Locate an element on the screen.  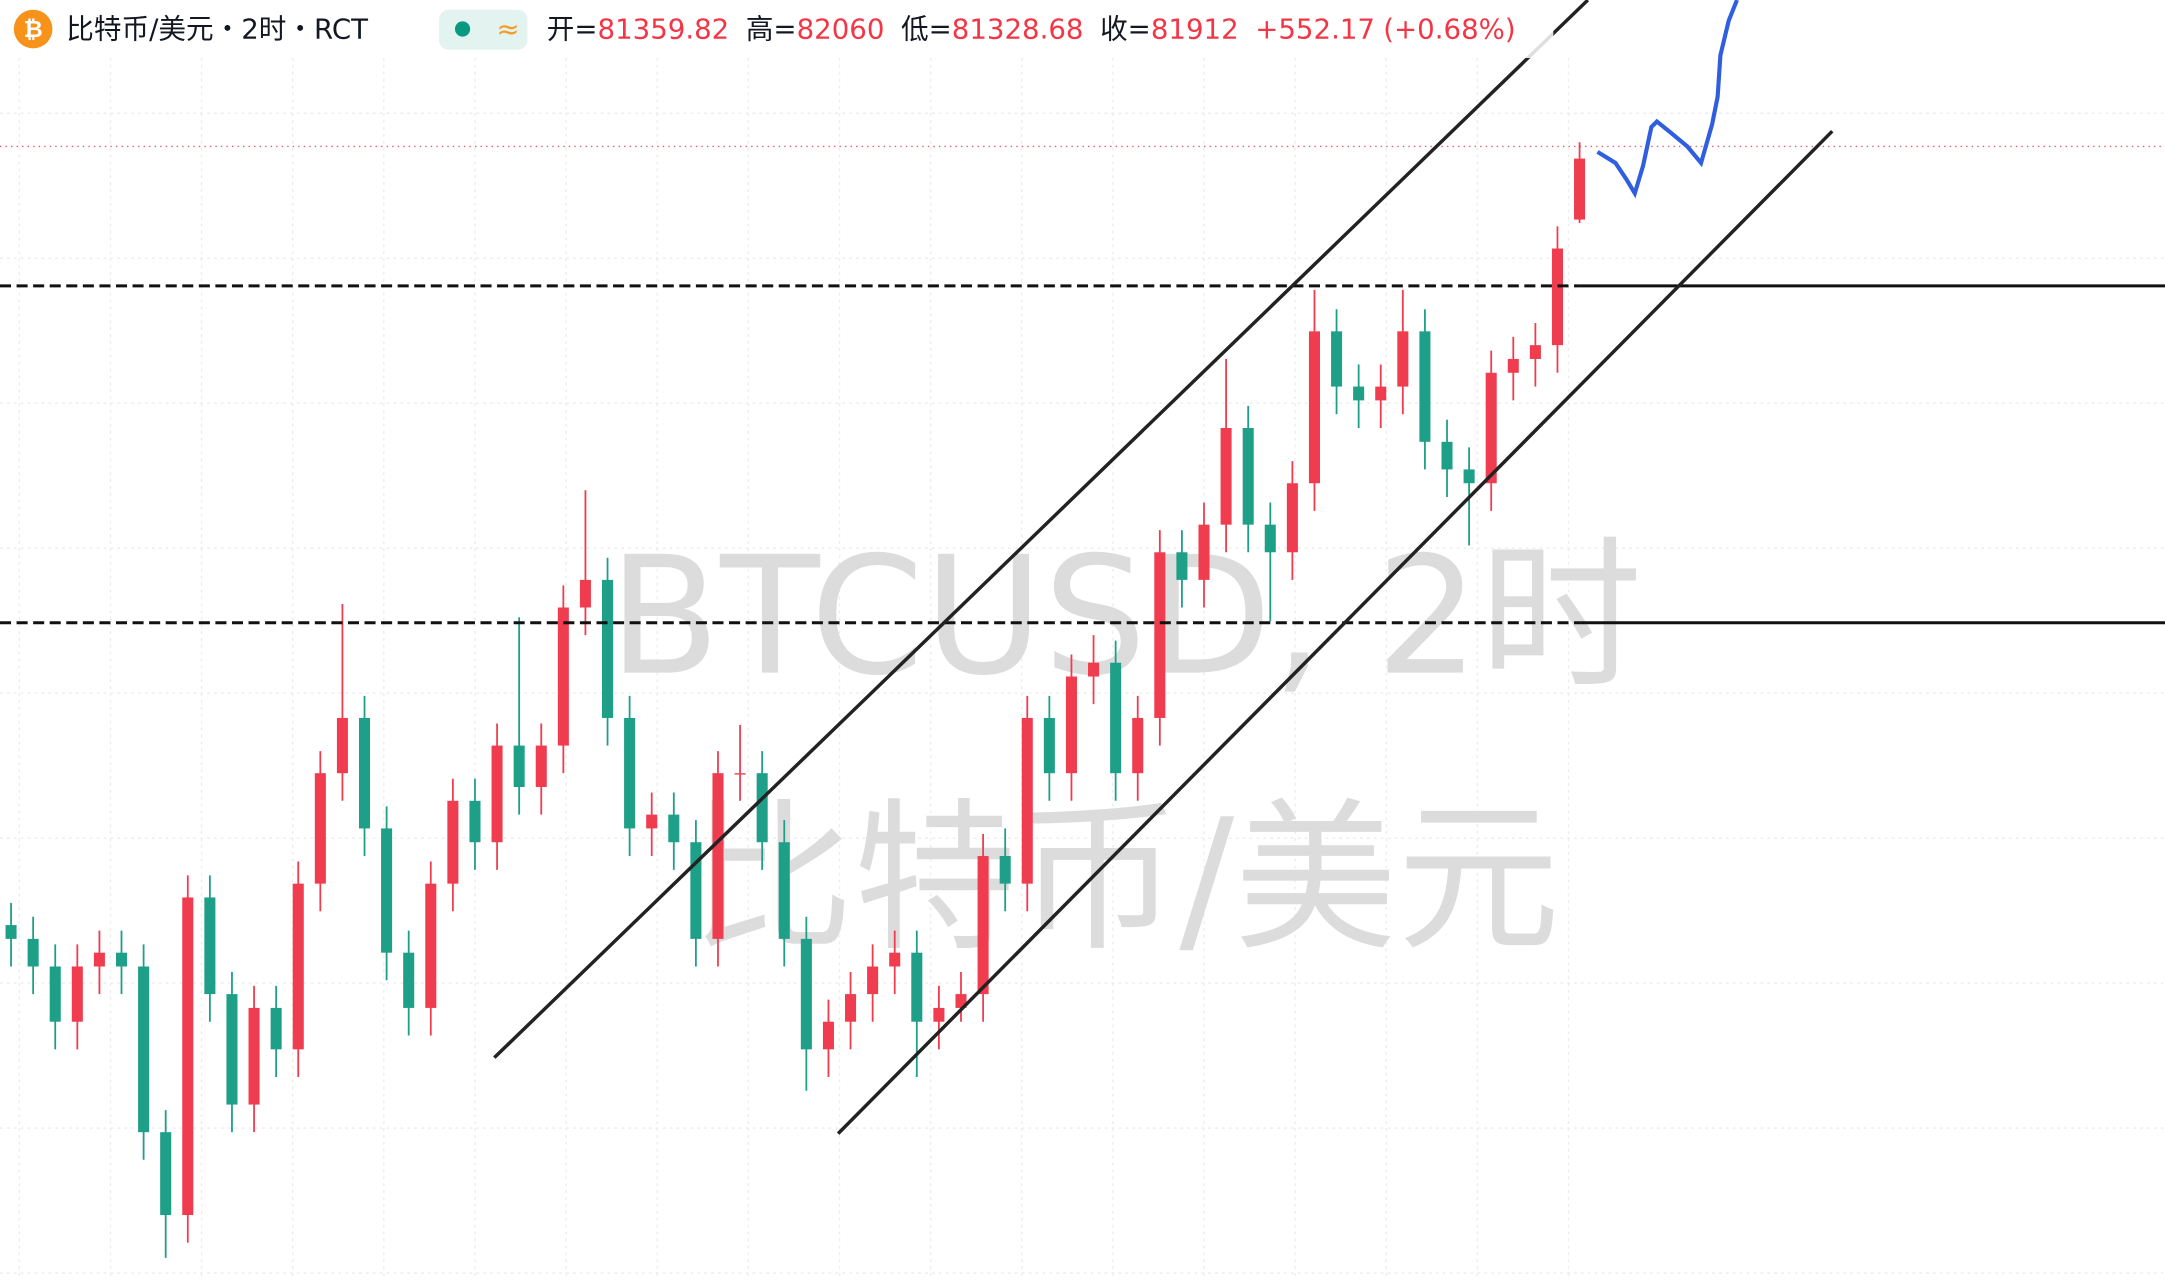
watermark: BTCUSD, 2时 is located at coordinates (1125, 617).